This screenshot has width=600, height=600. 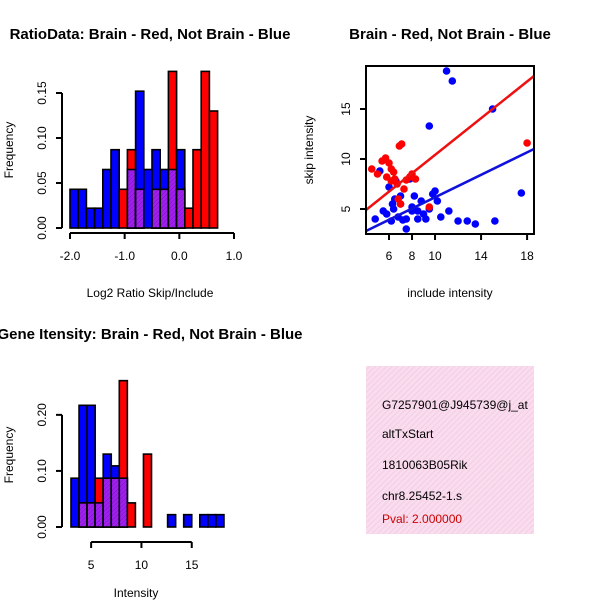 I want to click on info-gene-name: 1810063B05Rik, so click(x=425, y=465).